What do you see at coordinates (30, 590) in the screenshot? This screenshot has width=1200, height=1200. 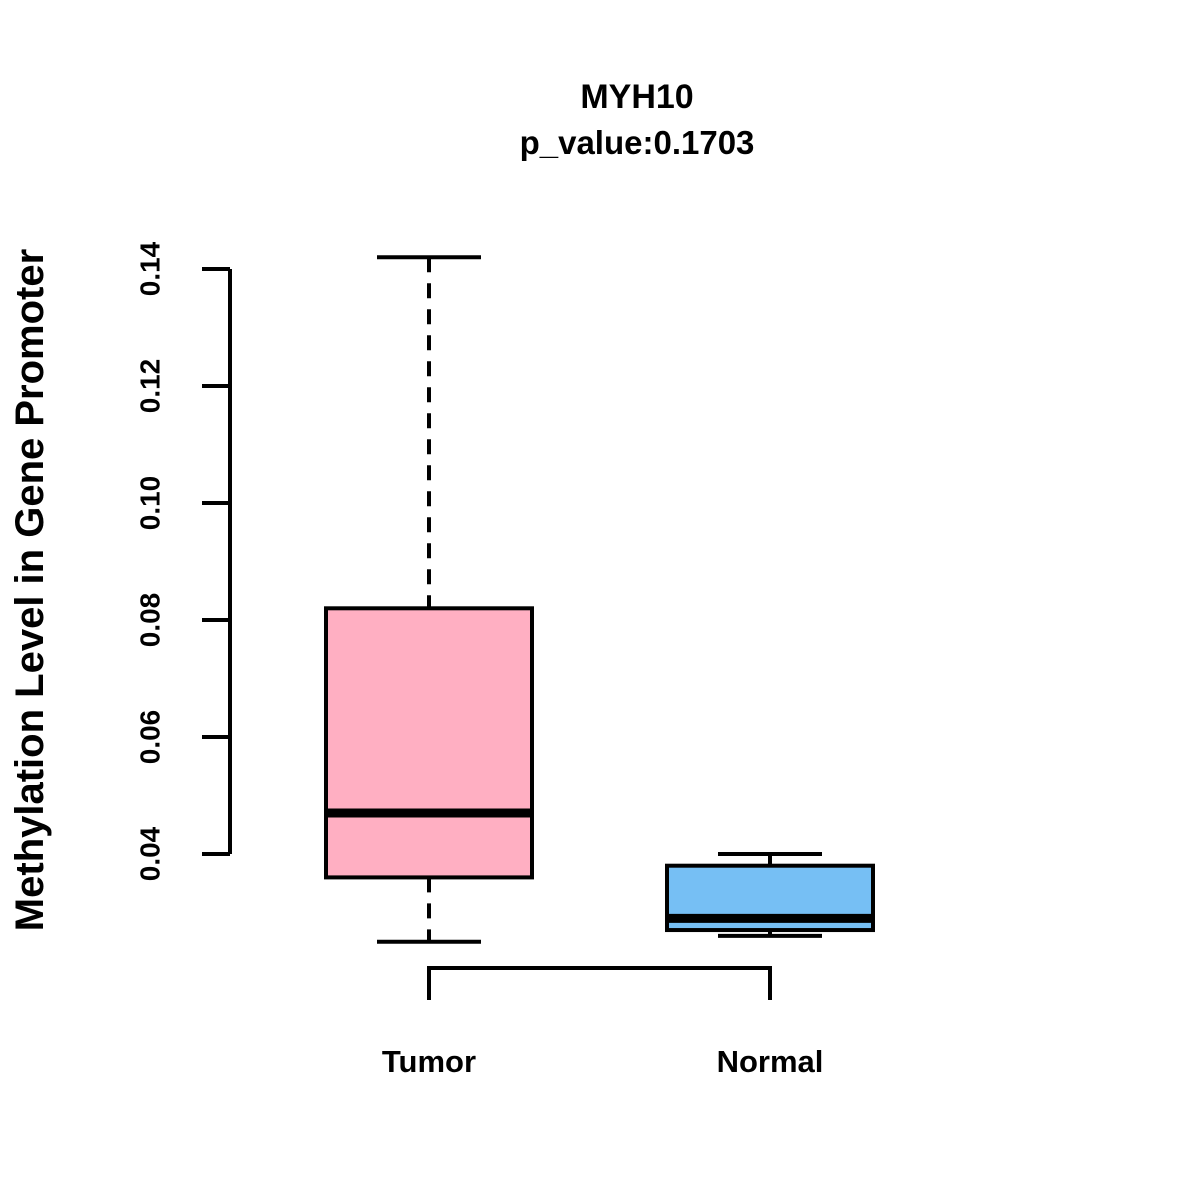 I see `y-axis-title: Methylation Level in Gene Promoter` at bounding box center [30, 590].